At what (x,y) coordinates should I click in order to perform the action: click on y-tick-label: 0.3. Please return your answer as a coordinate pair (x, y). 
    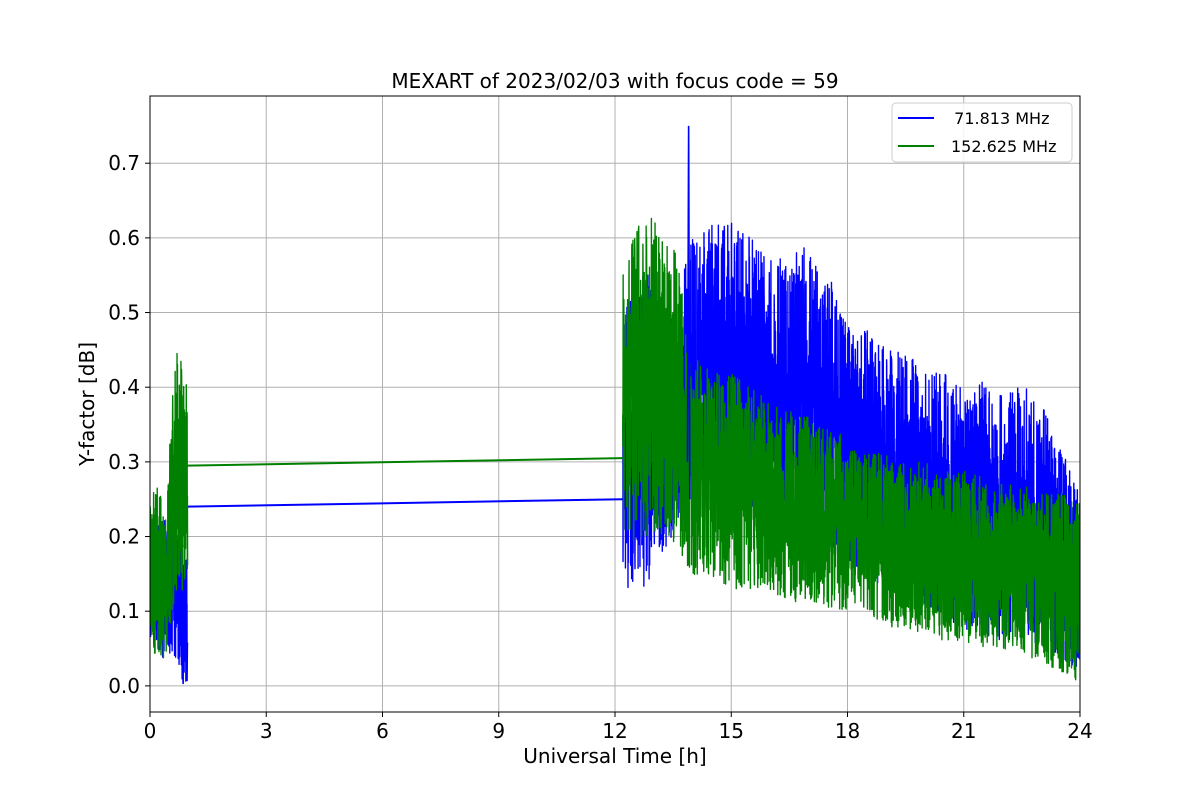
    Looking at the image, I should click on (124, 462).